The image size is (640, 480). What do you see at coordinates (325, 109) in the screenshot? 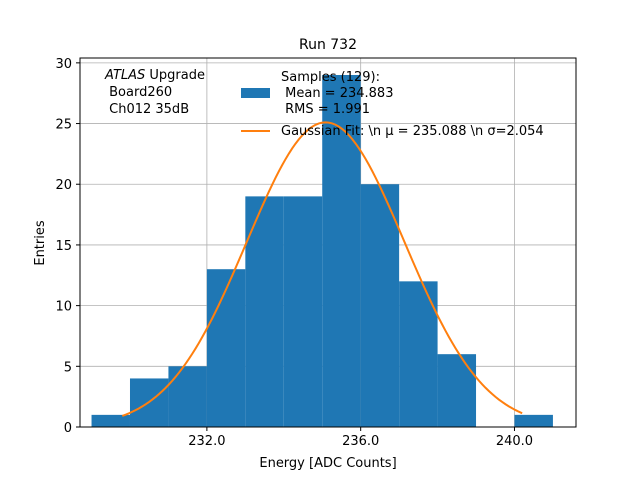
I see `legend-samples-rms: RMS = 1.991` at bounding box center [325, 109].